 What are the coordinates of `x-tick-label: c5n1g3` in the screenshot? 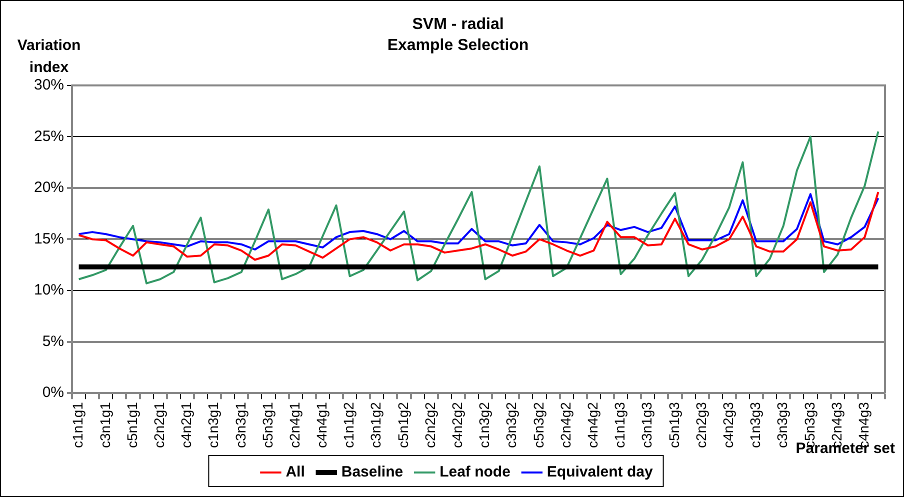 It's located at (674, 425).